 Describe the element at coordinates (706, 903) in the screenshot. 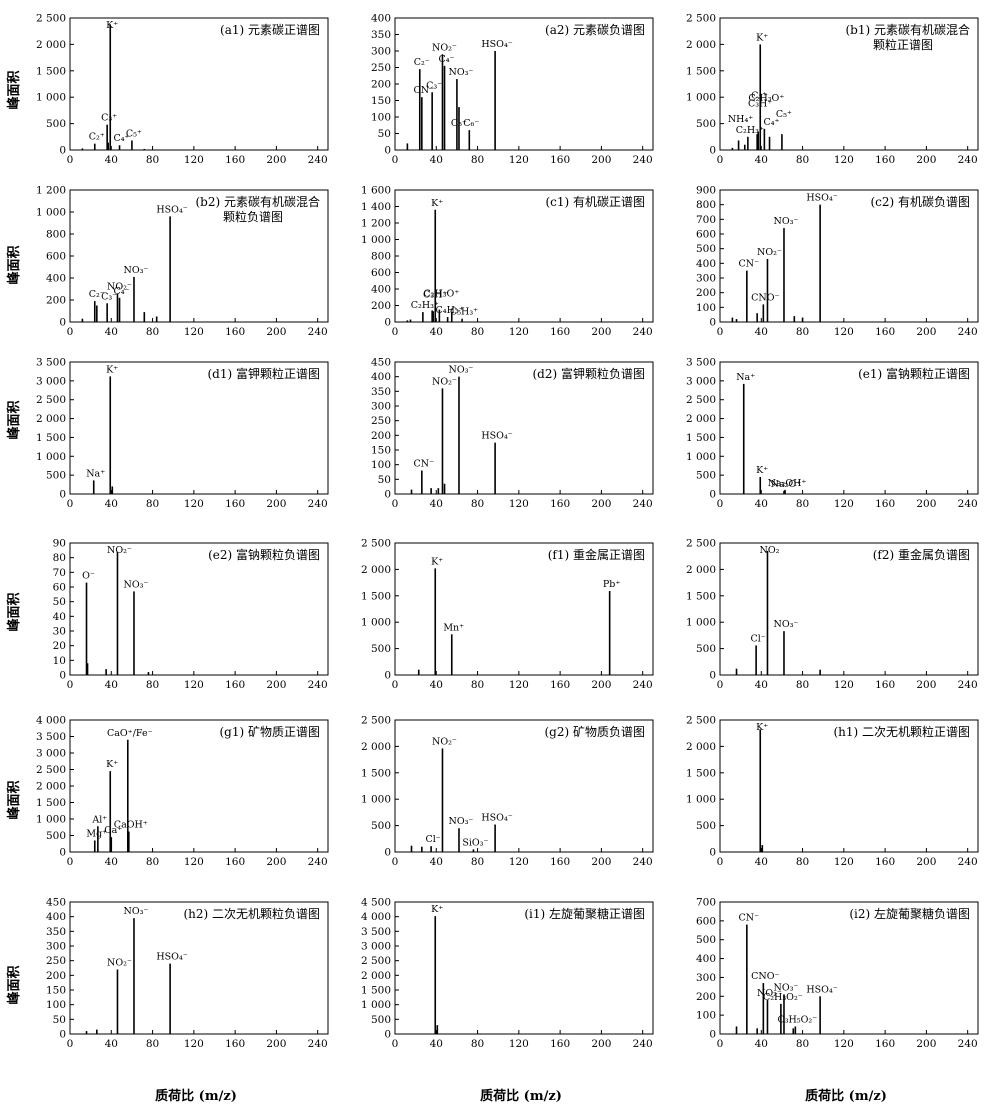

I see `y-tick-label: 700` at that location.